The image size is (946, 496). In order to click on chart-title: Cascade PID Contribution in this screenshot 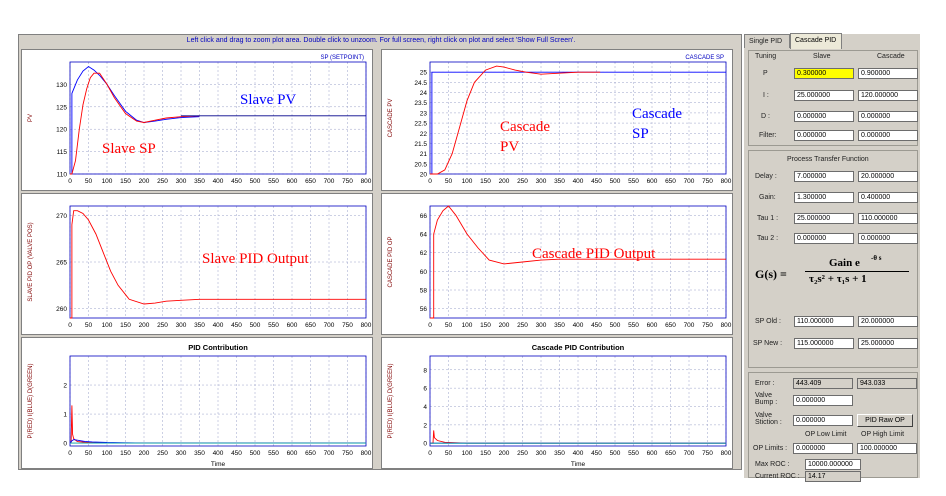, I will do `click(578, 347)`.